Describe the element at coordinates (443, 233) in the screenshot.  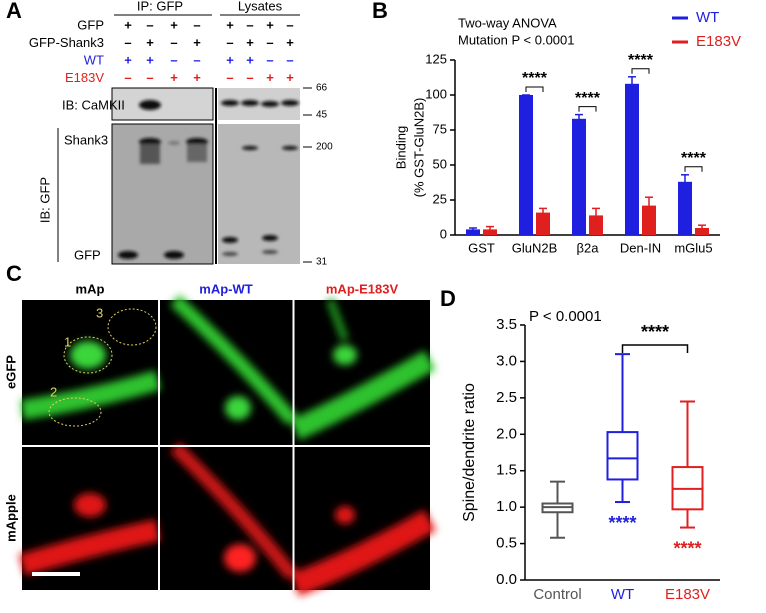
I see `y-tick-label: 0` at that location.